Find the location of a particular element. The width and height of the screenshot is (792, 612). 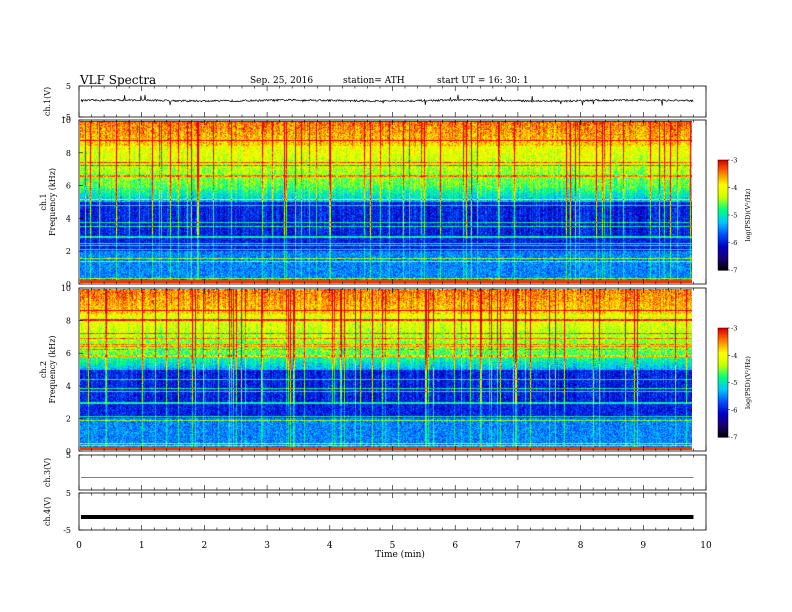

y-axis-label: ch.1 is located at coordinates (43, 201).